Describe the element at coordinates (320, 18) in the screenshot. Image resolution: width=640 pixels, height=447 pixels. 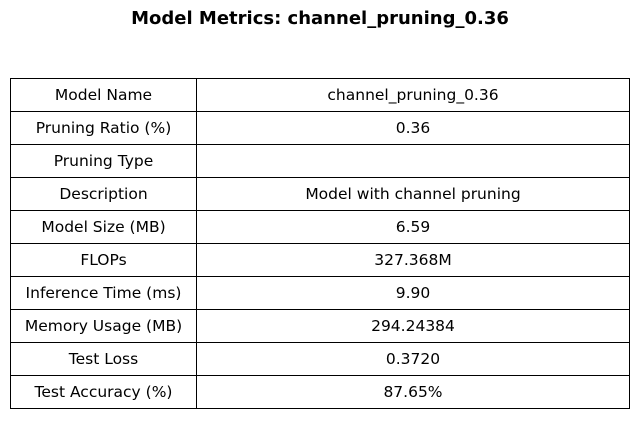
I see `chart-title: Model Metrics: channel_pruning_0.36` at that location.